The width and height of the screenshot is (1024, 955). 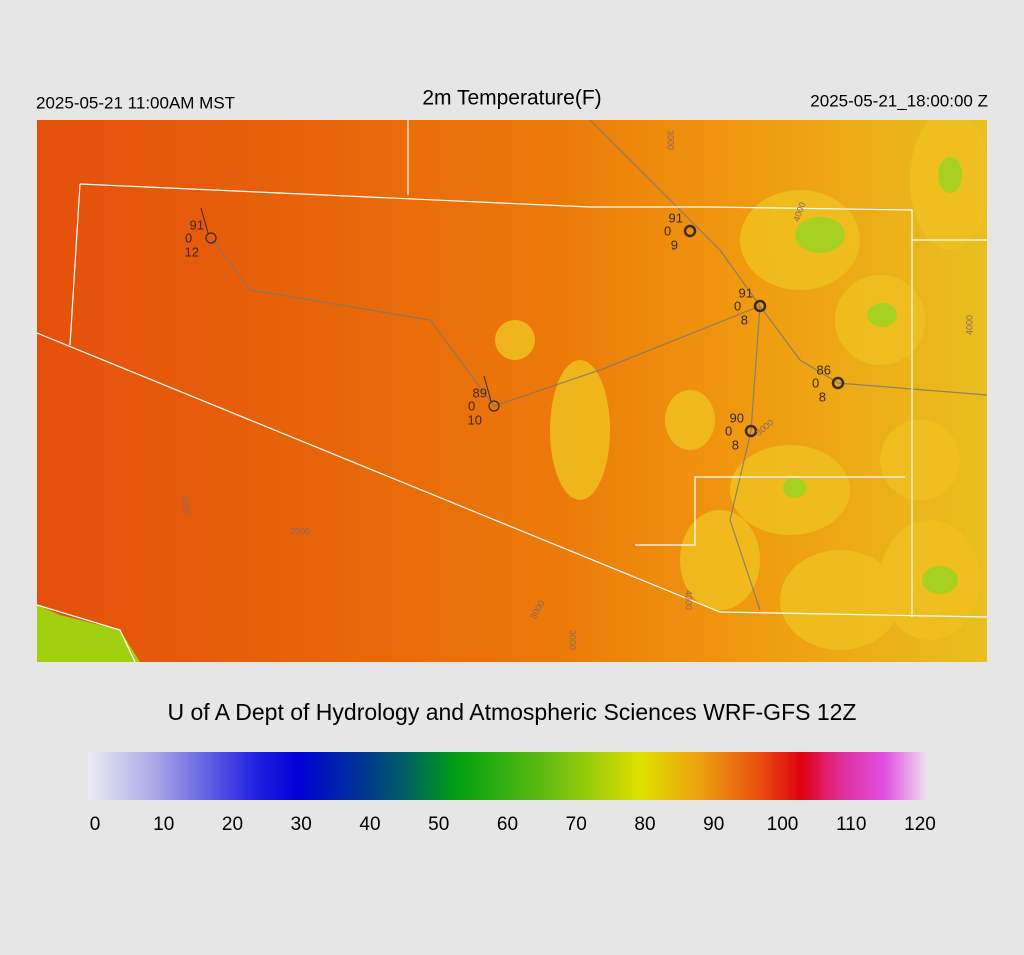 I want to click on ocean-area, so click(x=88, y=633).